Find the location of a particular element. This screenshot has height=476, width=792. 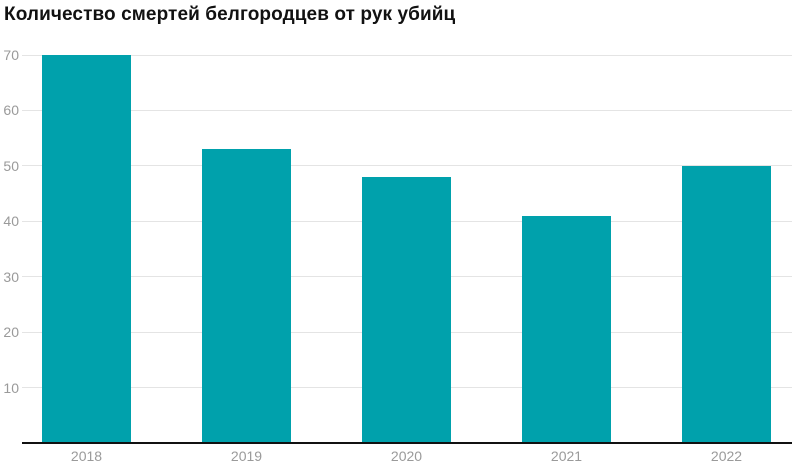

bar-2018 is located at coordinates (86, 249).